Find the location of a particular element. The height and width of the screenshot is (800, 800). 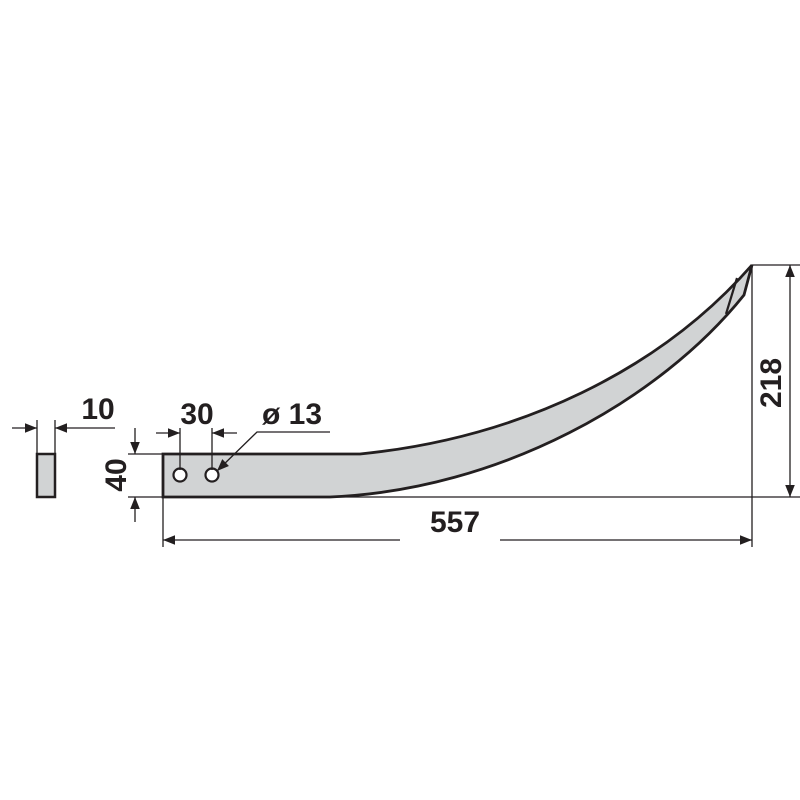

cross-section is located at coordinates (46, 475).